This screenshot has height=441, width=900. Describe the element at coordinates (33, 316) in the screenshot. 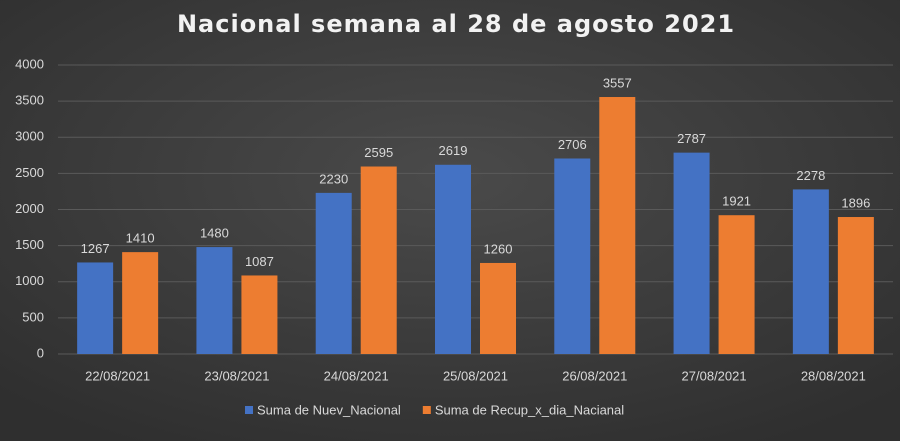

I see `y-tick-label: 500` at that location.